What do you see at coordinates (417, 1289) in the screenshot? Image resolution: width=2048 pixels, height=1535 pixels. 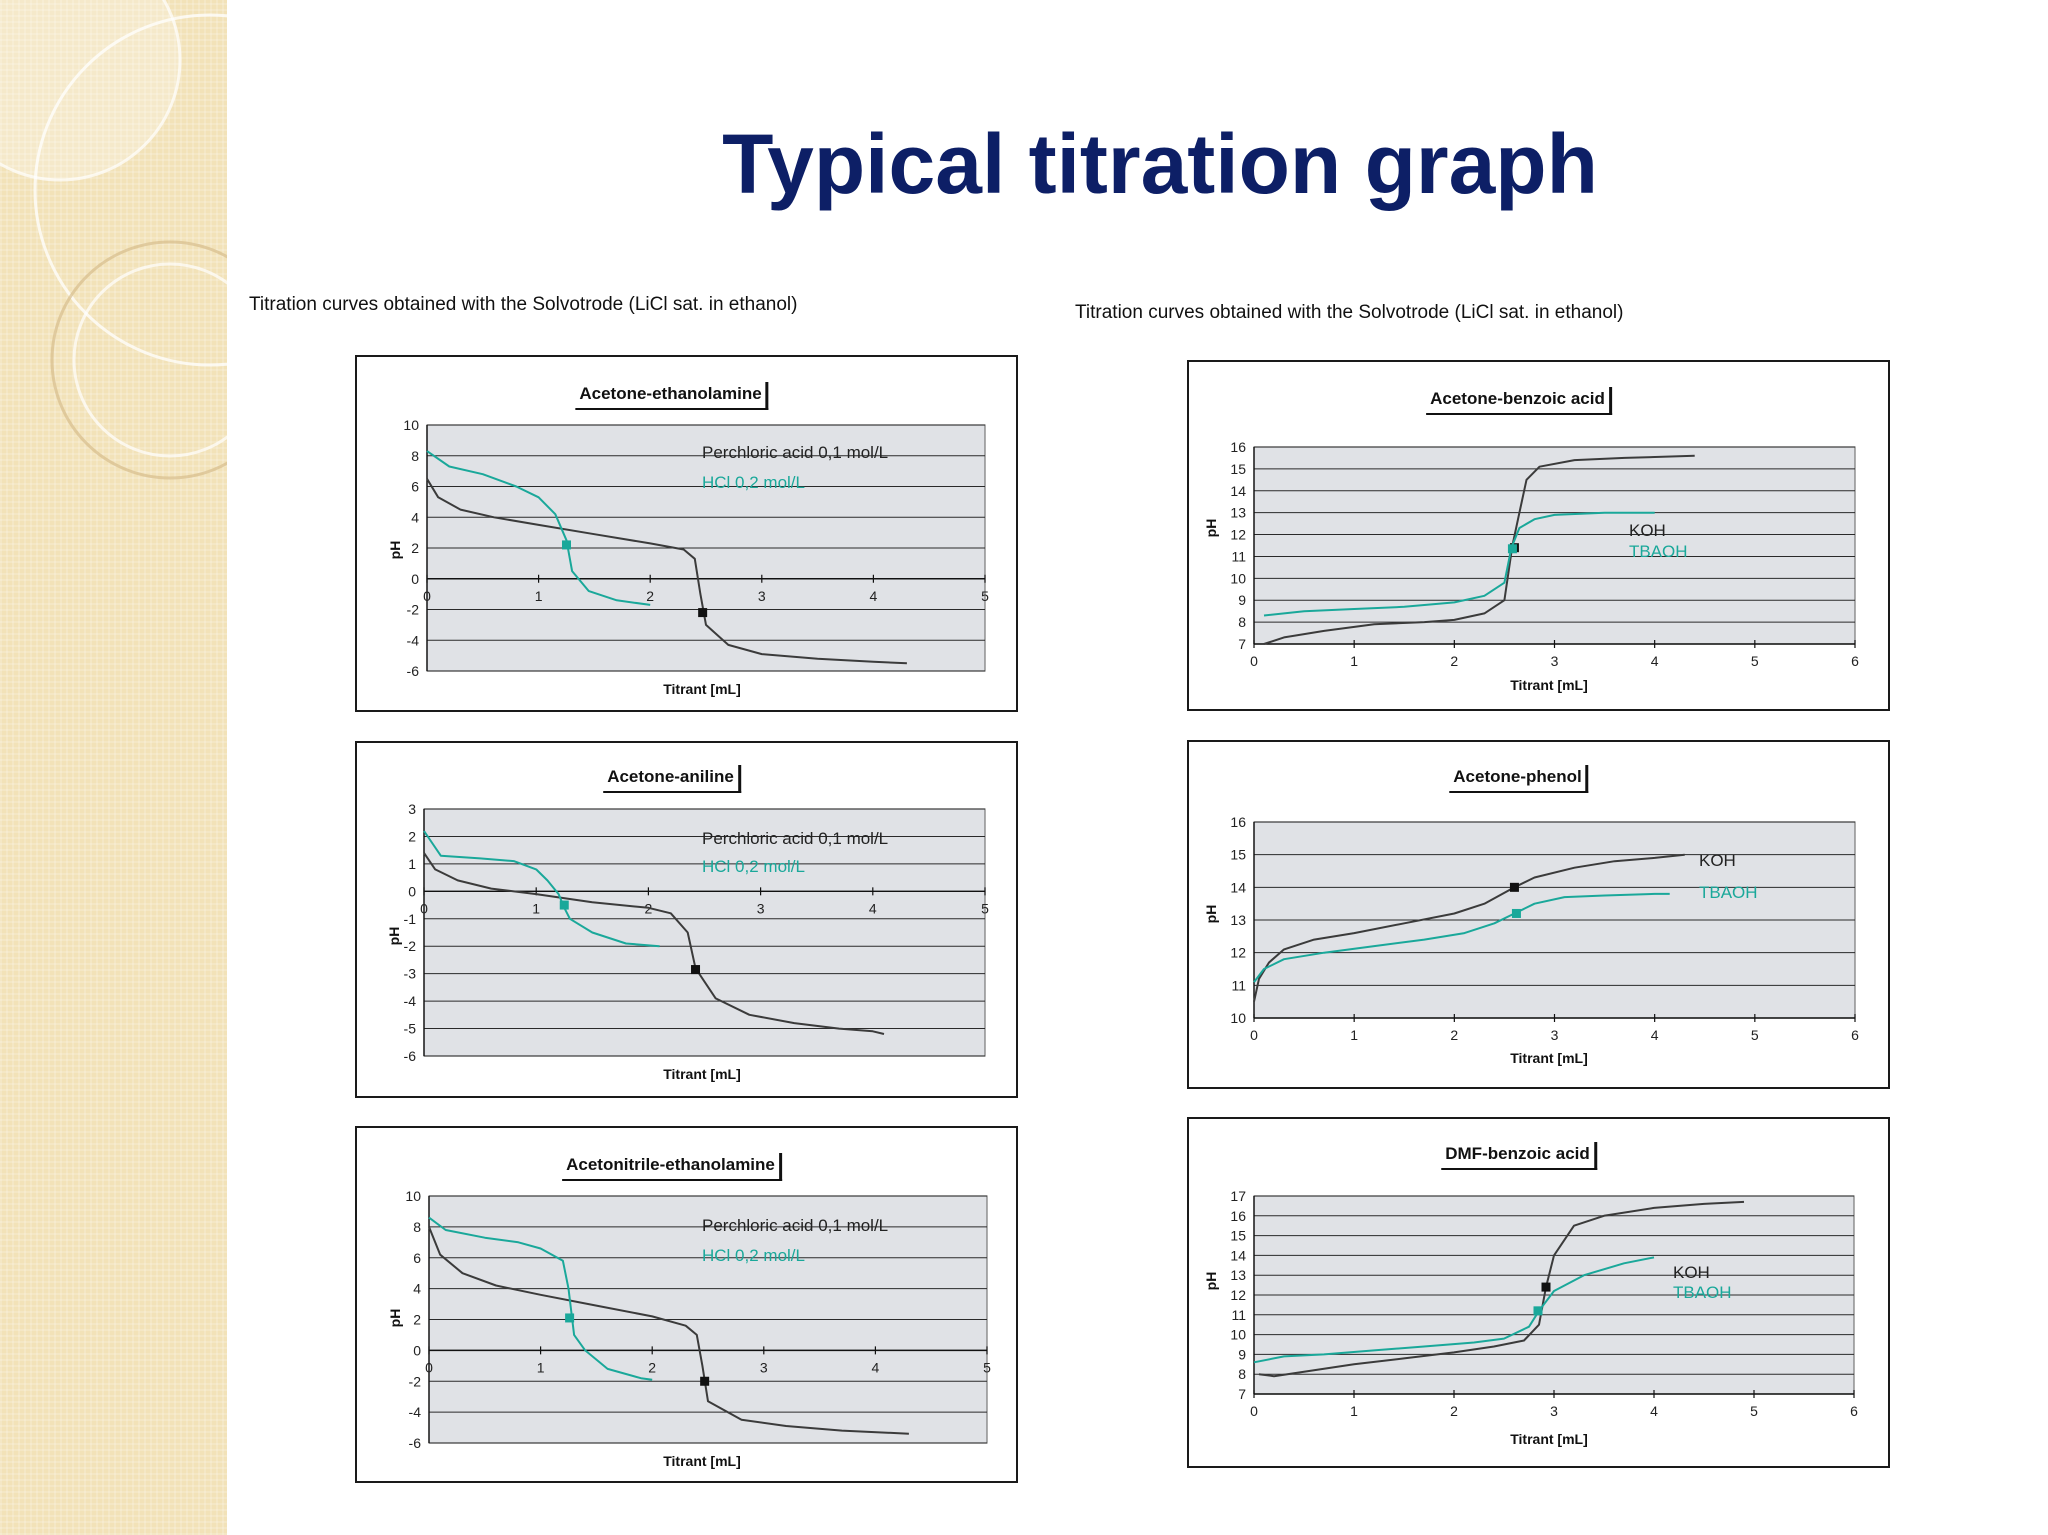 I see `y-tick-label: 4` at bounding box center [417, 1289].